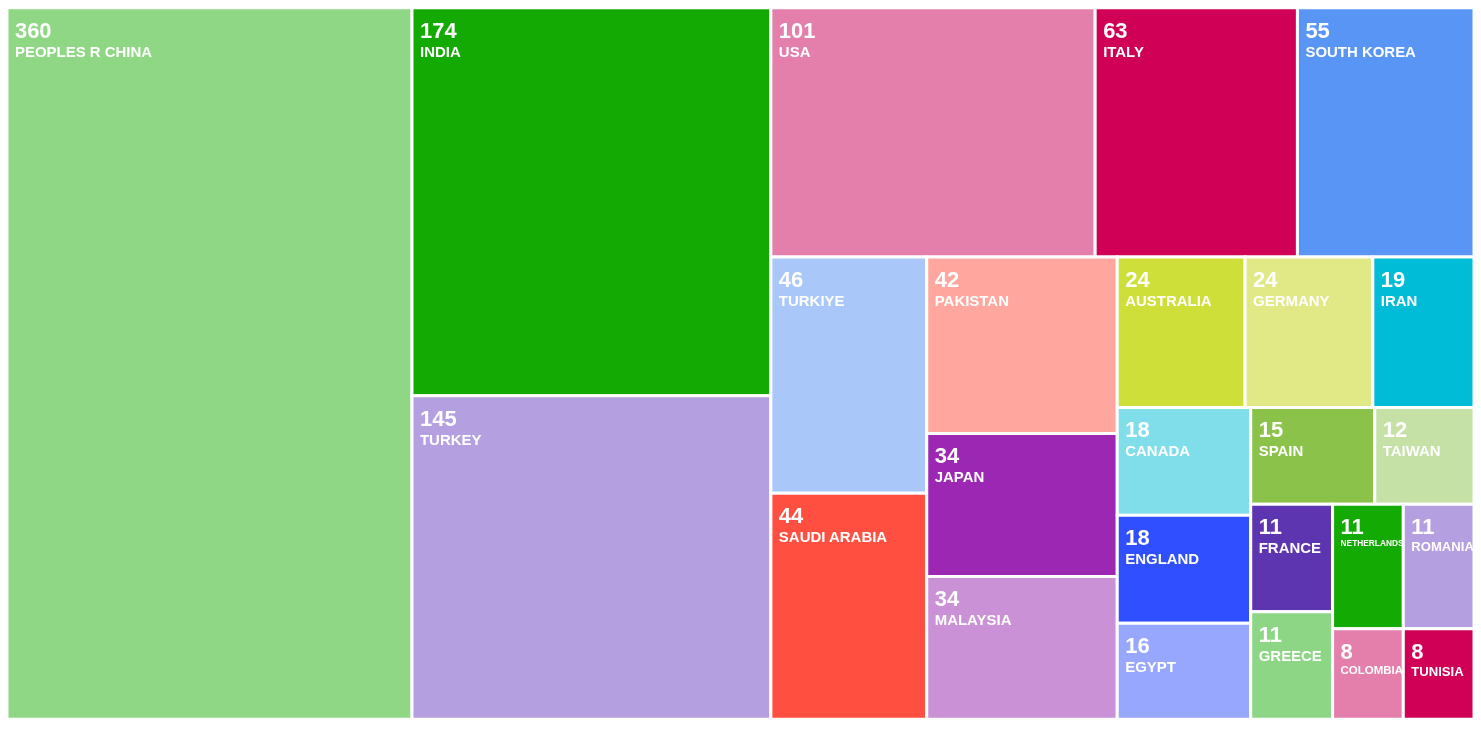 The width and height of the screenshot is (1481, 733). I want to click on data-label: 55, so click(1317, 30).